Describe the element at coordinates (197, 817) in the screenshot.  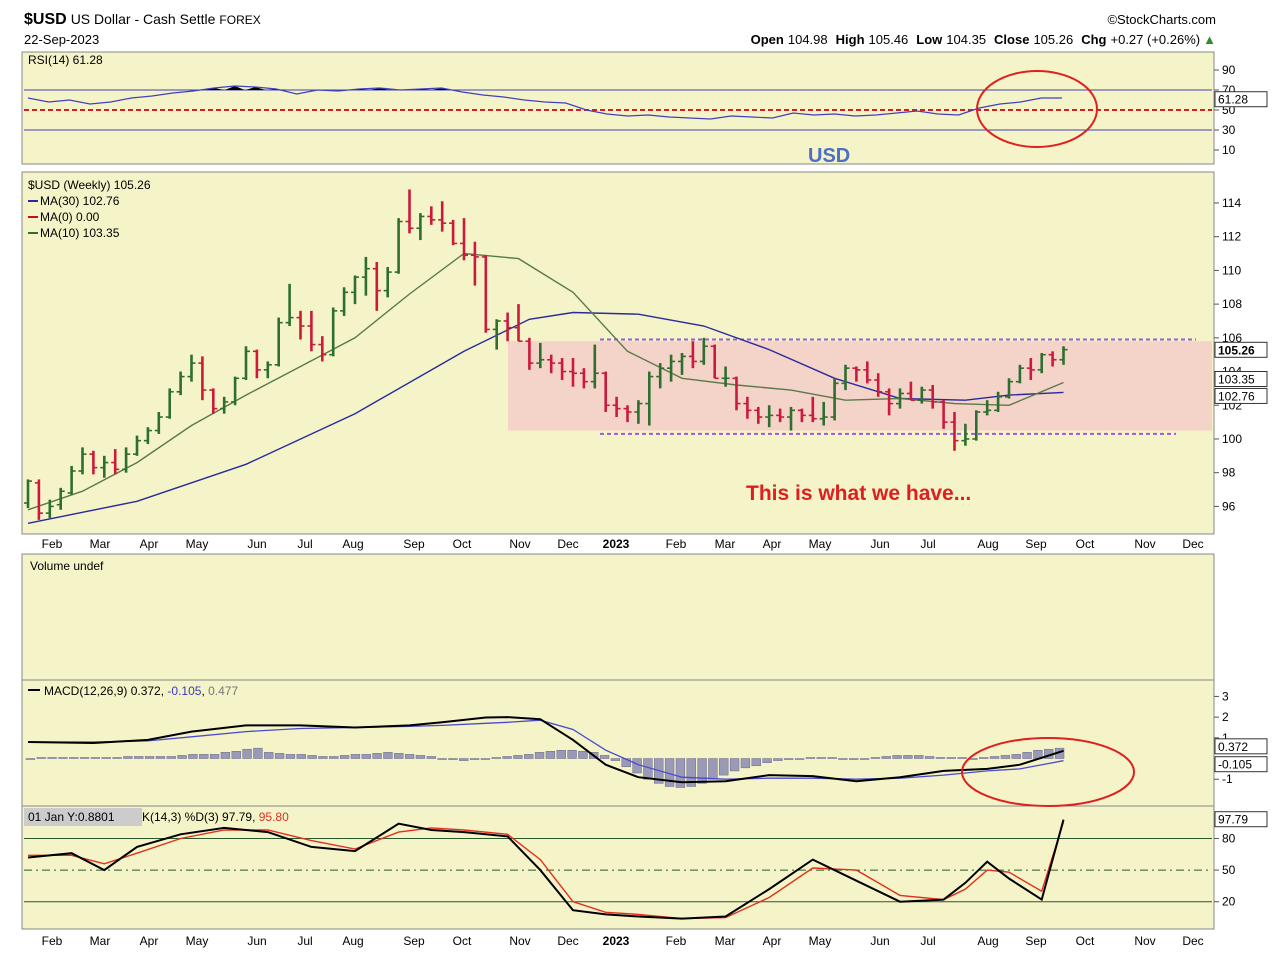
I see `stoch-legend-main: K(14,3) %D(3) 97.79` at that location.